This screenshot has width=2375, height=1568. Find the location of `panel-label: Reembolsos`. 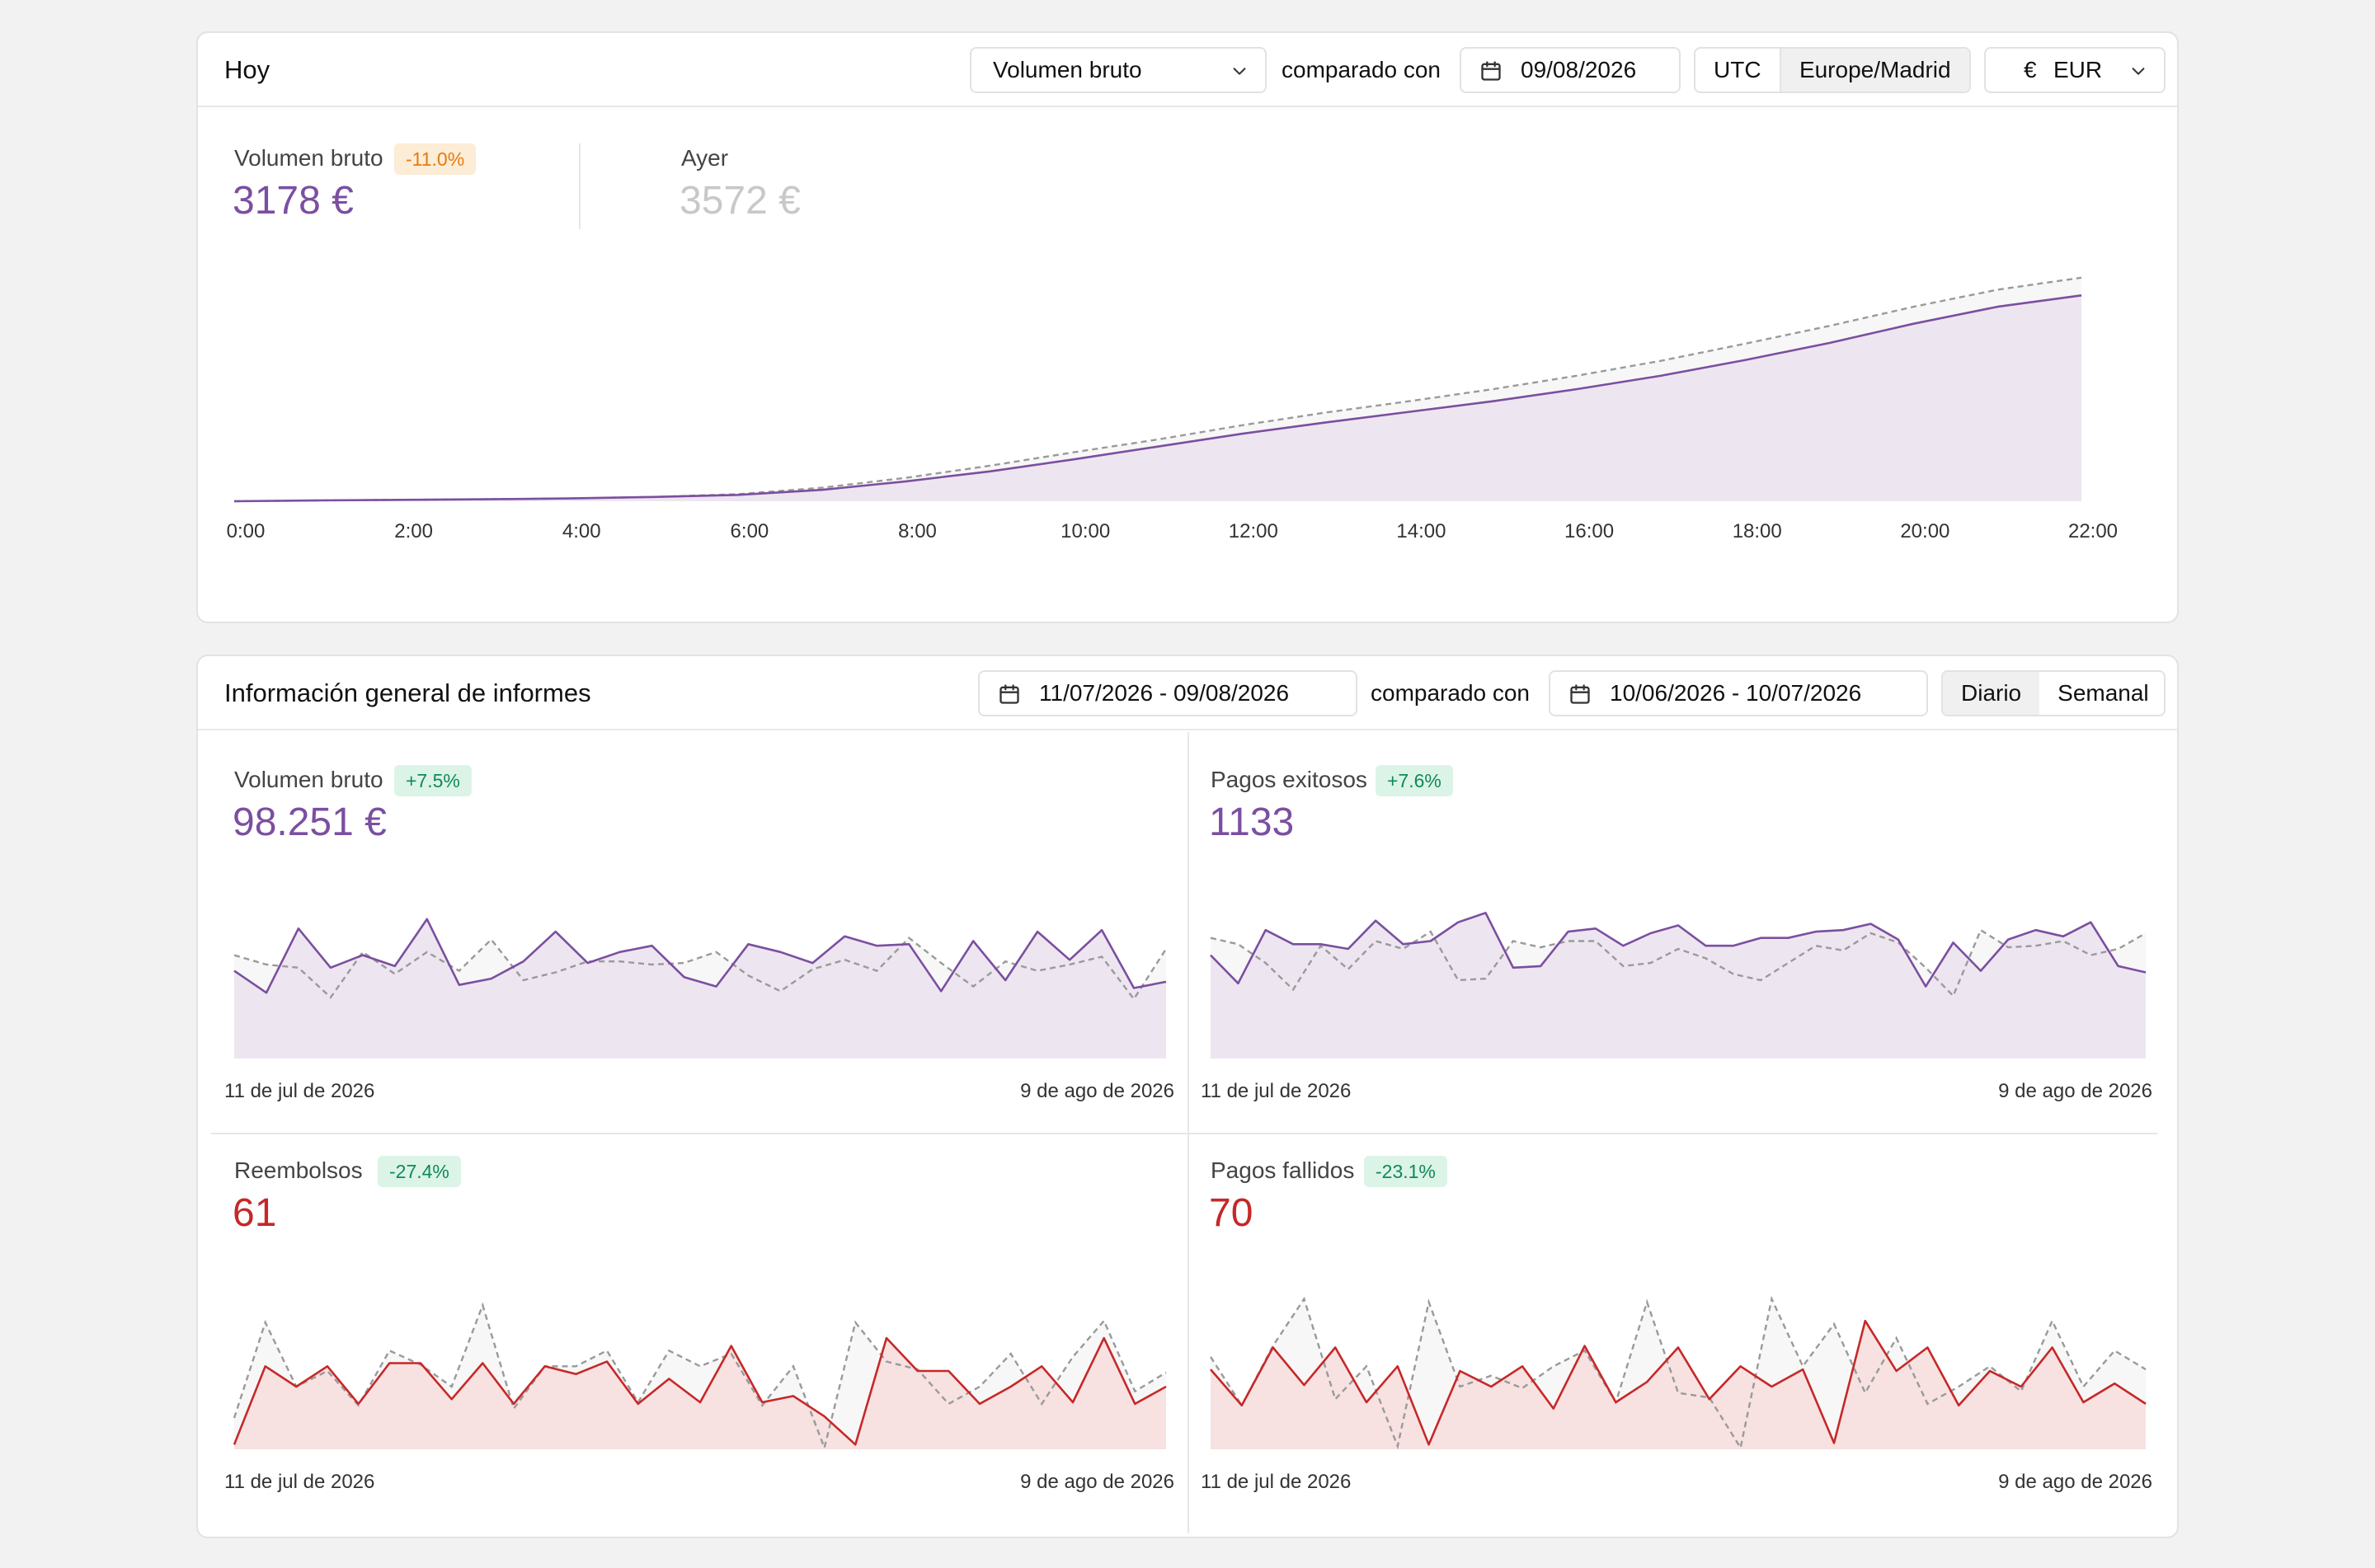

panel-label: Reembolsos is located at coordinates (298, 1170).